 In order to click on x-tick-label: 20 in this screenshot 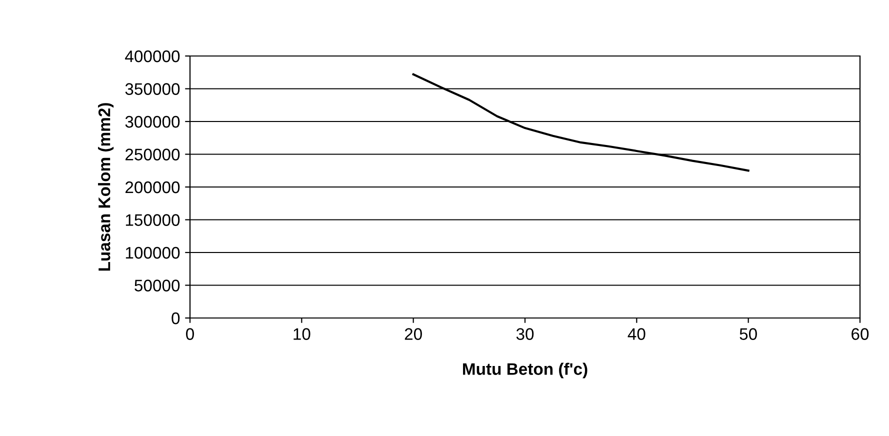, I will do `click(413, 334)`.